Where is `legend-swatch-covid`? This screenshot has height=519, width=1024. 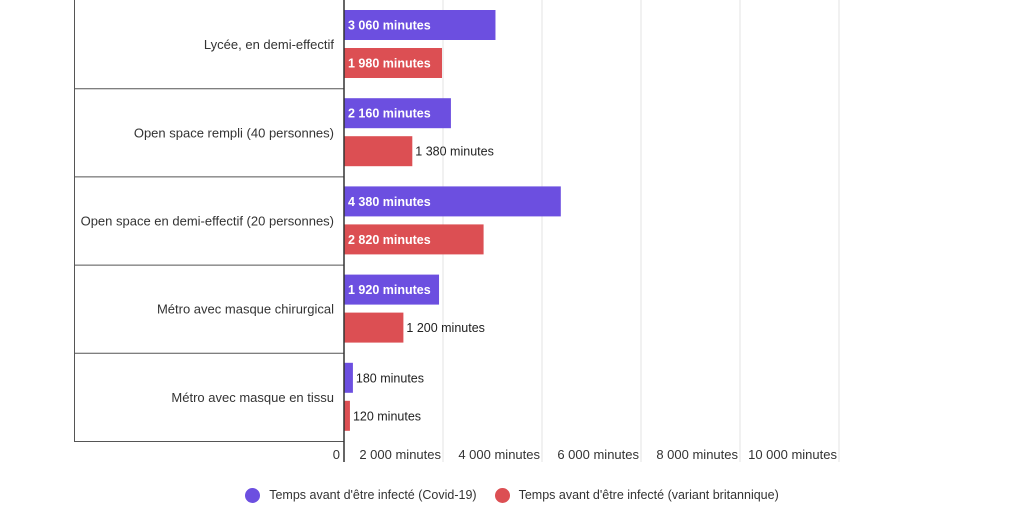 legend-swatch-covid is located at coordinates (253, 495).